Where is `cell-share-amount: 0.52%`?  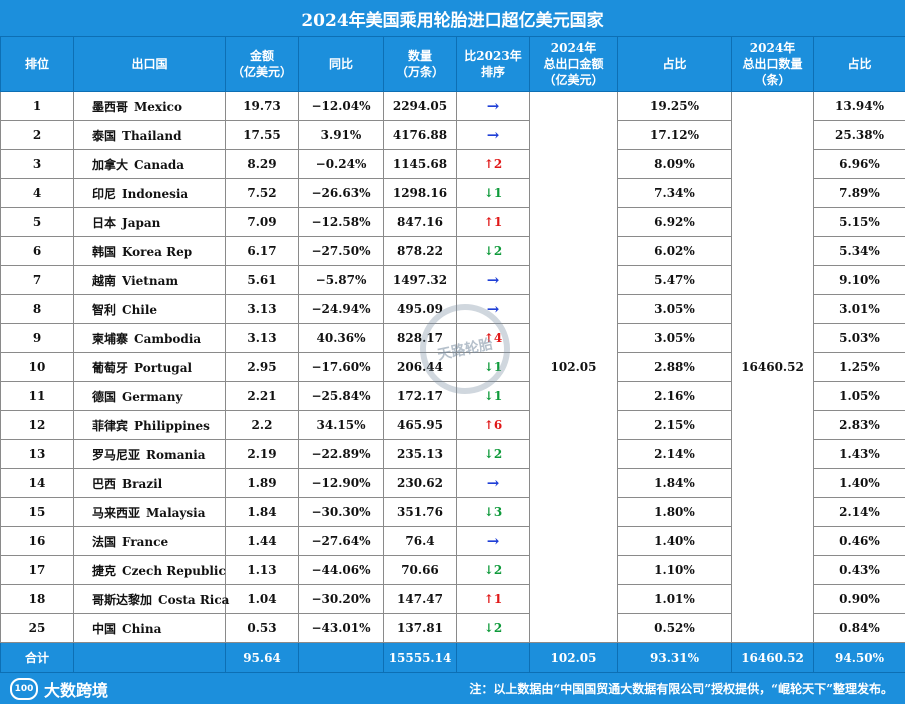
cell-share-amount: 0.52% is located at coordinates (674, 628).